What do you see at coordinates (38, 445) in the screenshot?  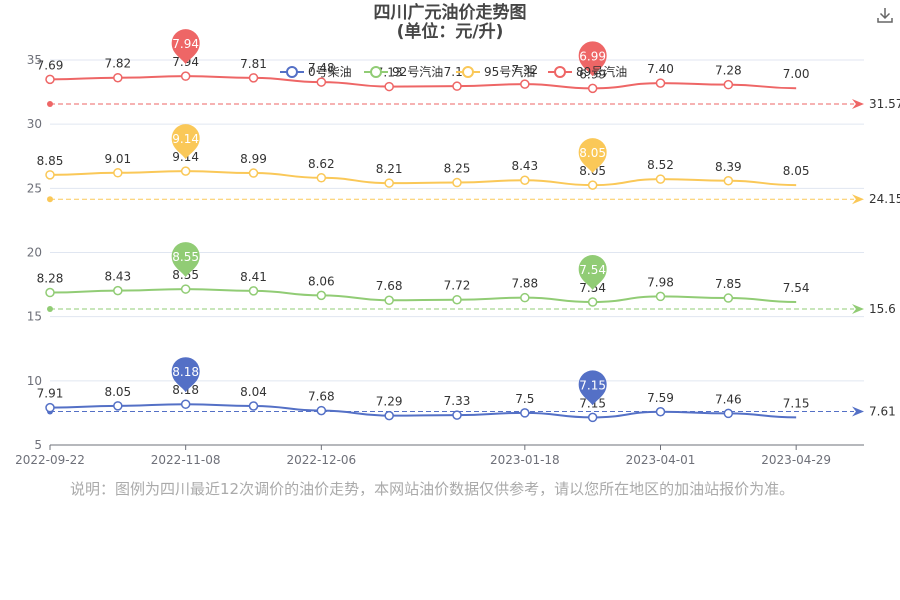 I see `y-tick-label: 5` at bounding box center [38, 445].